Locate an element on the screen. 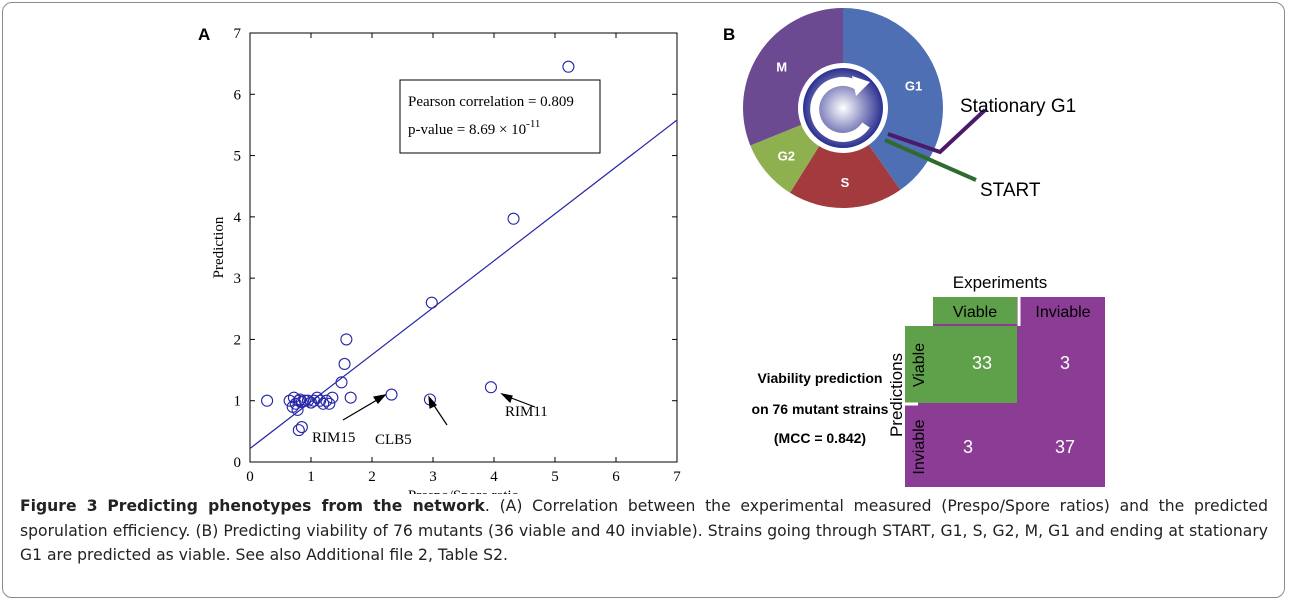  cycle-arrowhead is located at coordinates (861, 86).